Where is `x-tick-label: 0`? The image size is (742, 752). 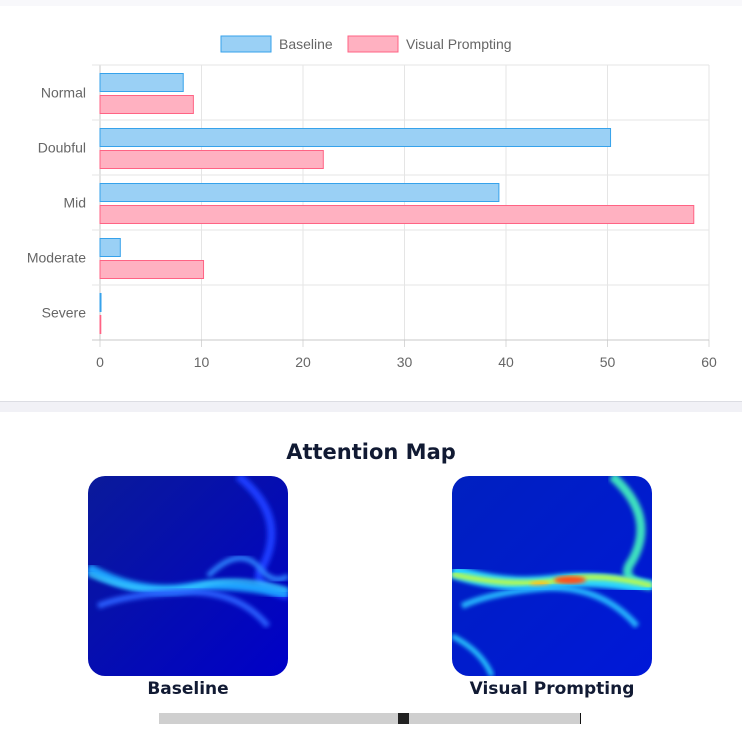
x-tick-label: 0 is located at coordinates (100, 362).